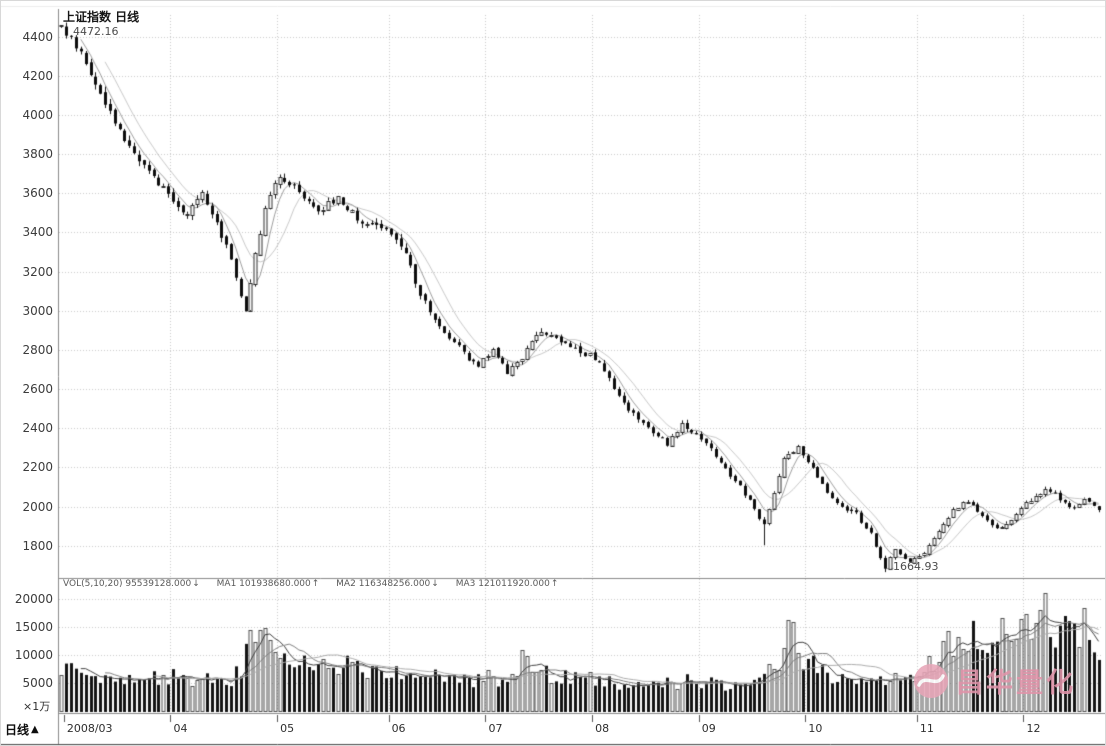 This screenshot has height=746, width=1106. Describe the element at coordinates (394, 584) in the screenshot. I see `ma2-value: 116348256.000` at that location.